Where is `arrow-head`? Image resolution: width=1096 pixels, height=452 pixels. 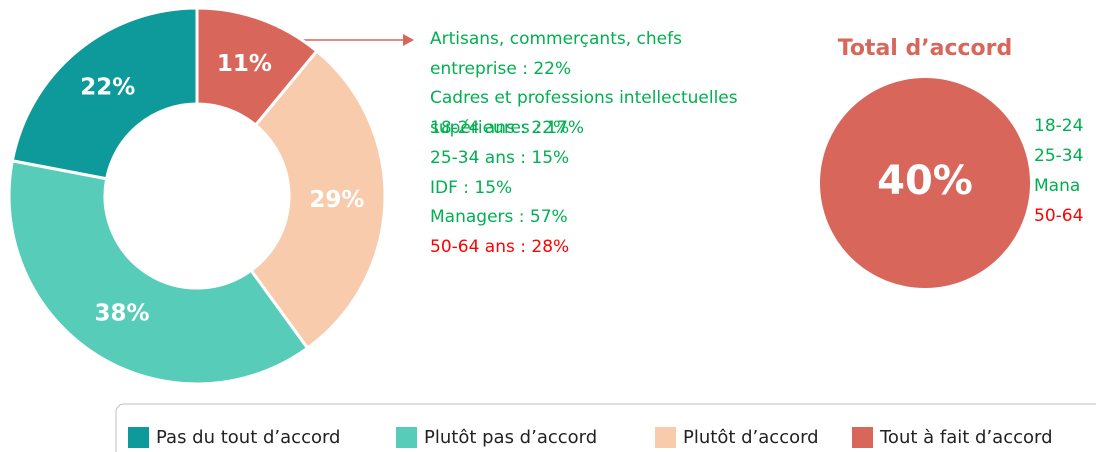
arrow-head is located at coordinates (408, 40).